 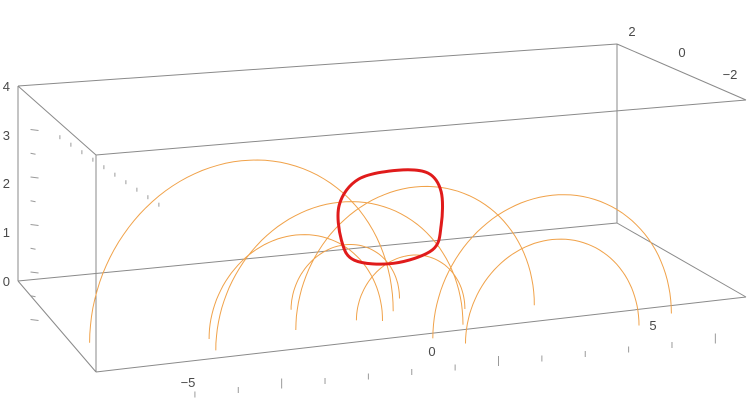 I want to click on z-tick-label: 2, so click(x=6, y=183).